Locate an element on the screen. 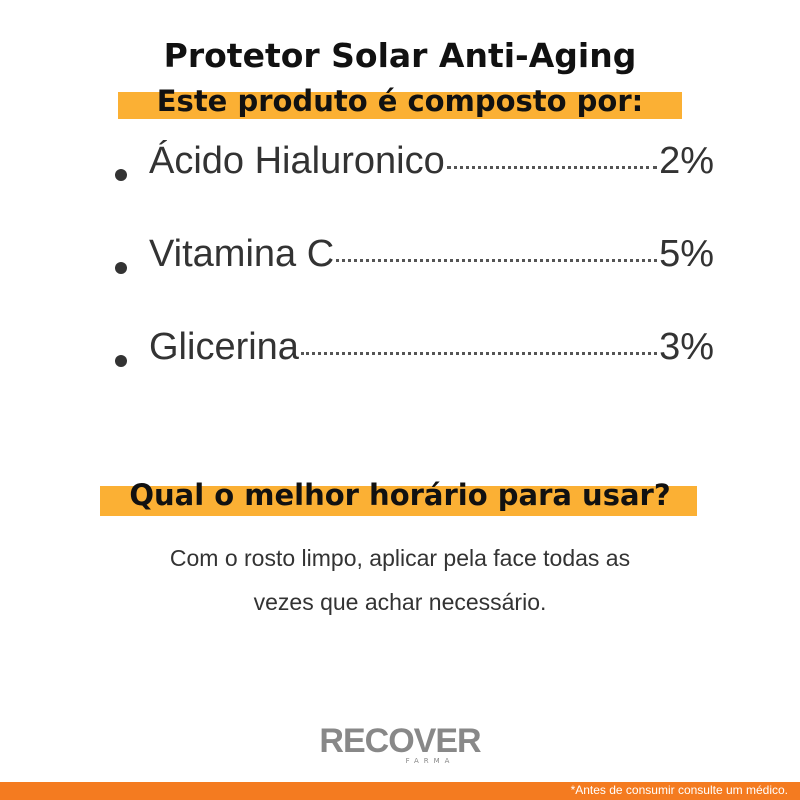 This screenshot has height=800, width=800. subtitle: Este produto é composto por: is located at coordinates (400, 101).